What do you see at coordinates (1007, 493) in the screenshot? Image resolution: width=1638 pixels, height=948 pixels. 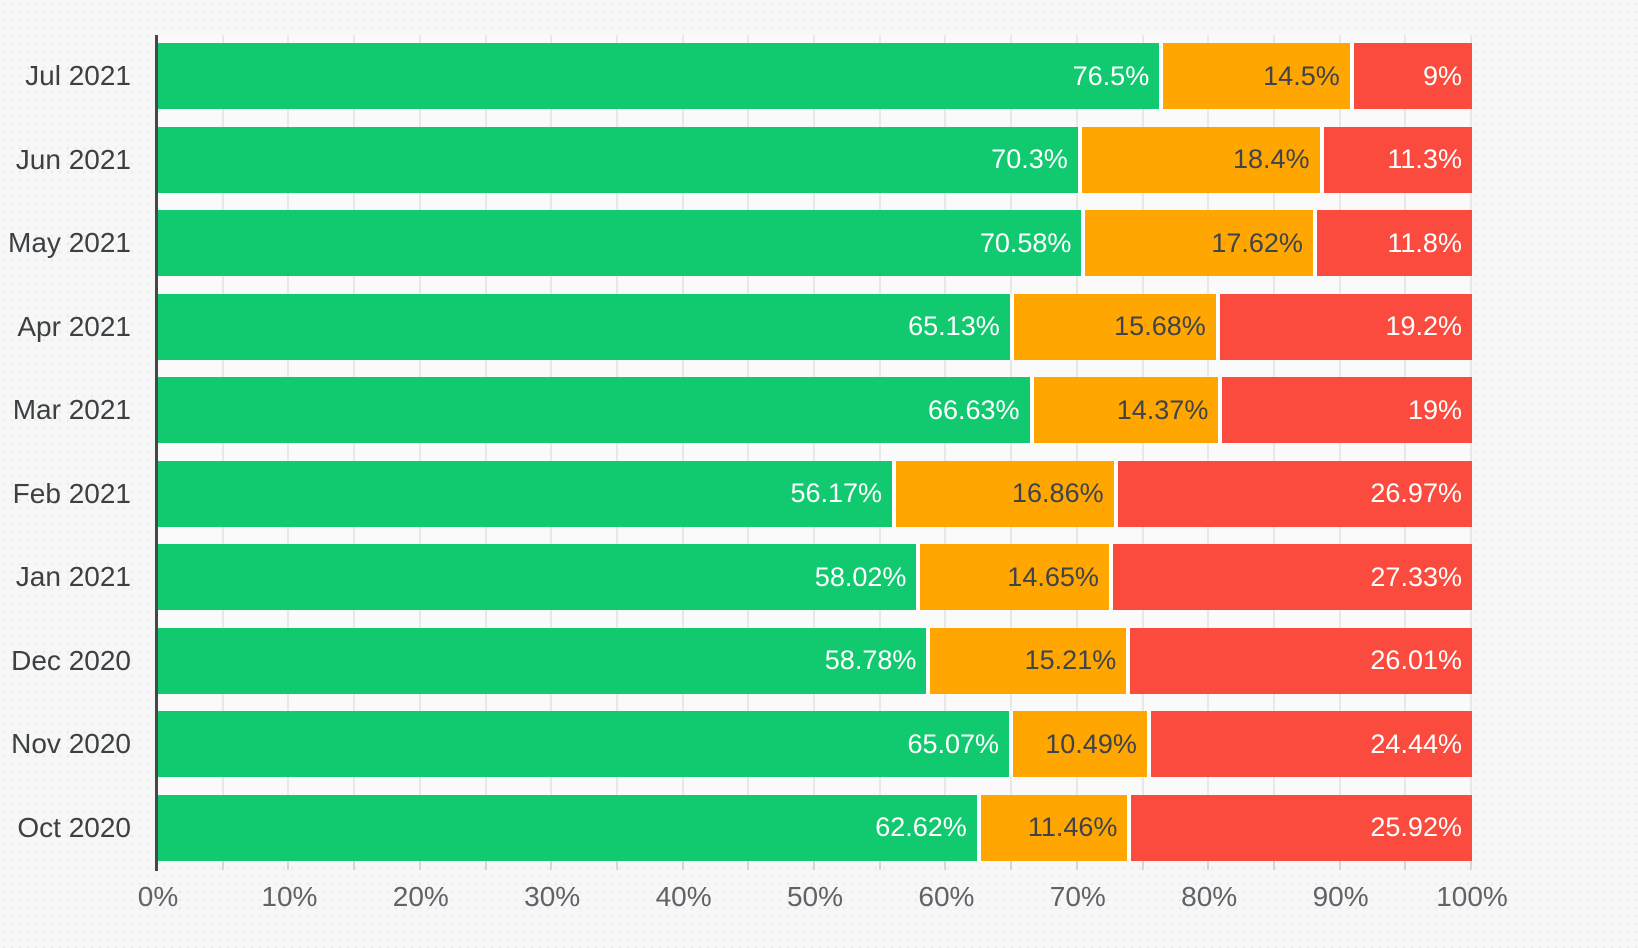 I see `bar-segment-orange: 16.86%` at bounding box center [1007, 493].